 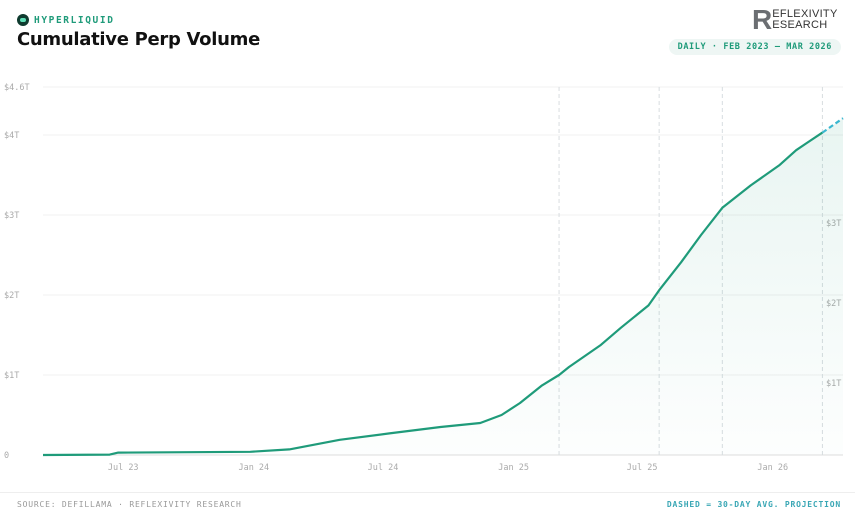 What do you see at coordinates (17, 88) in the screenshot?
I see `y-tick-label: $4.6T` at bounding box center [17, 88].